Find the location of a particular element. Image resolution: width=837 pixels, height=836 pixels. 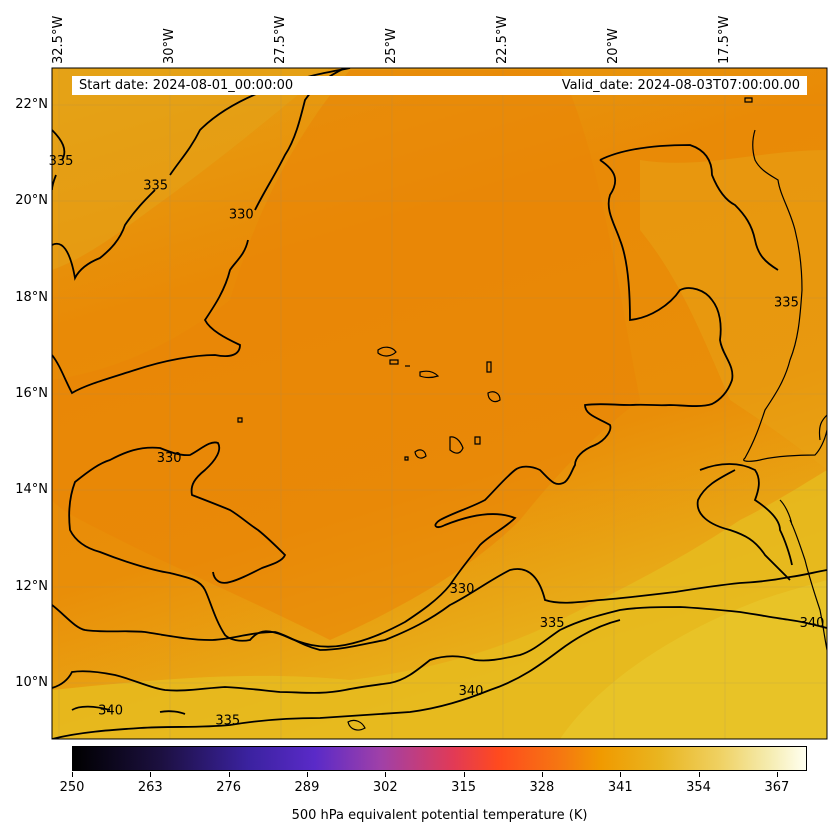

santo-antao-island is located at coordinates (387, 351).